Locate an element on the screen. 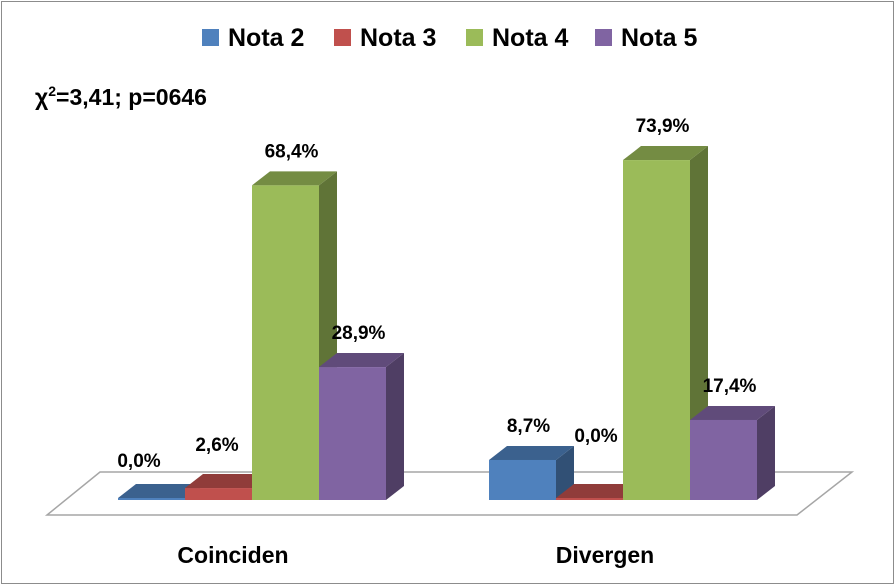 This screenshot has height=585, width=895. legend-label-1: Nota 2 is located at coordinates (266, 38).